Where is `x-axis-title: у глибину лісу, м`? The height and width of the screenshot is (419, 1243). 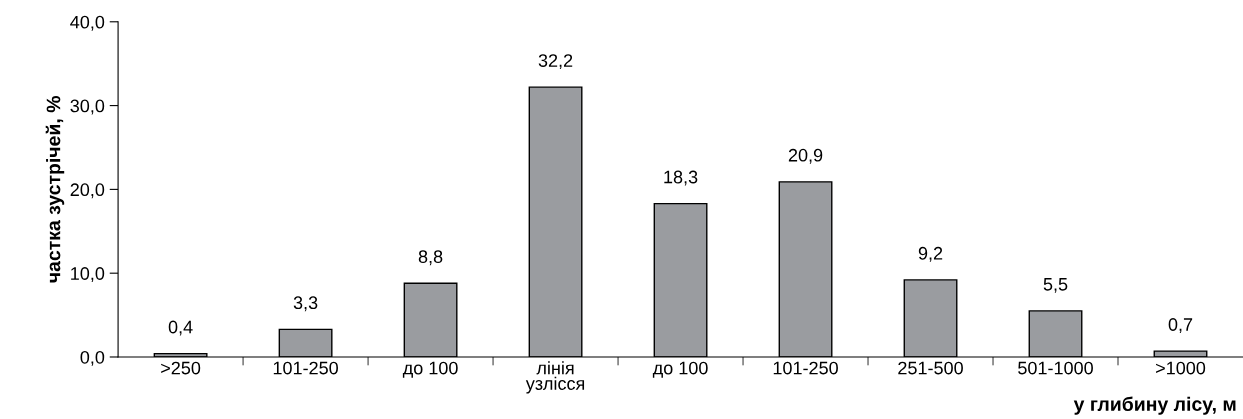 x-axis-title: у глибину лісу, м is located at coordinates (1154, 405).